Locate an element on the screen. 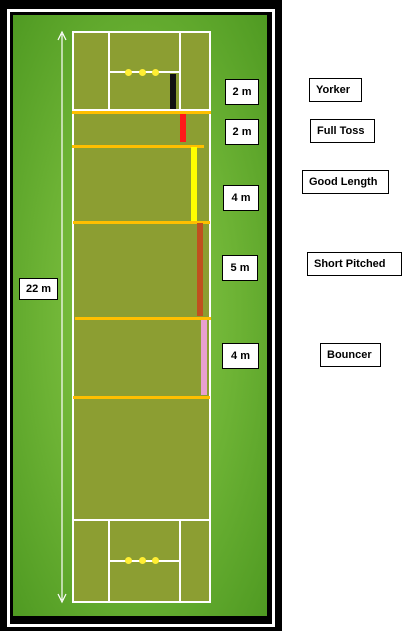  distance-full-toss: 2 m is located at coordinates (242, 132).